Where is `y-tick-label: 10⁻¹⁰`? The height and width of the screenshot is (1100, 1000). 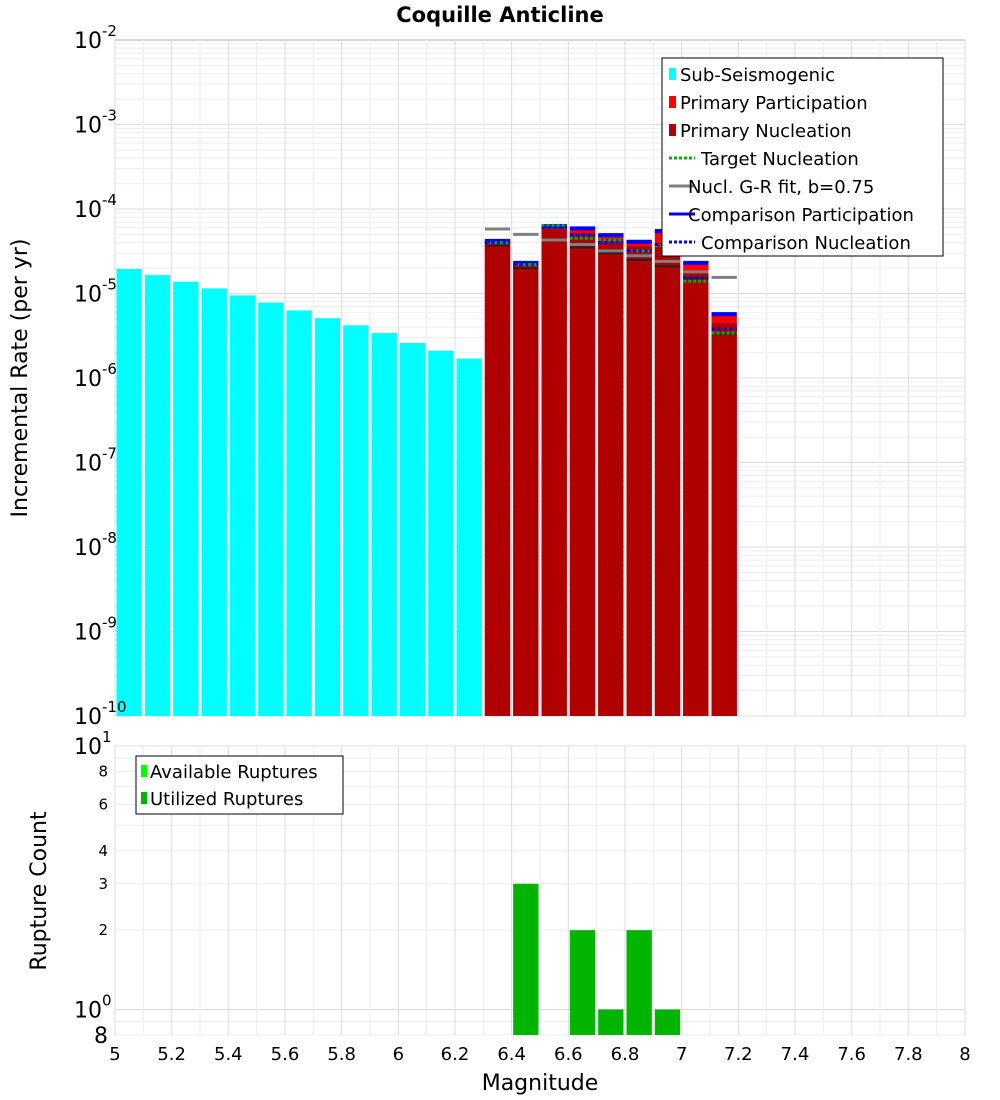
y-tick-label: 10⁻¹⁰ is located at coordinates (100, 714).